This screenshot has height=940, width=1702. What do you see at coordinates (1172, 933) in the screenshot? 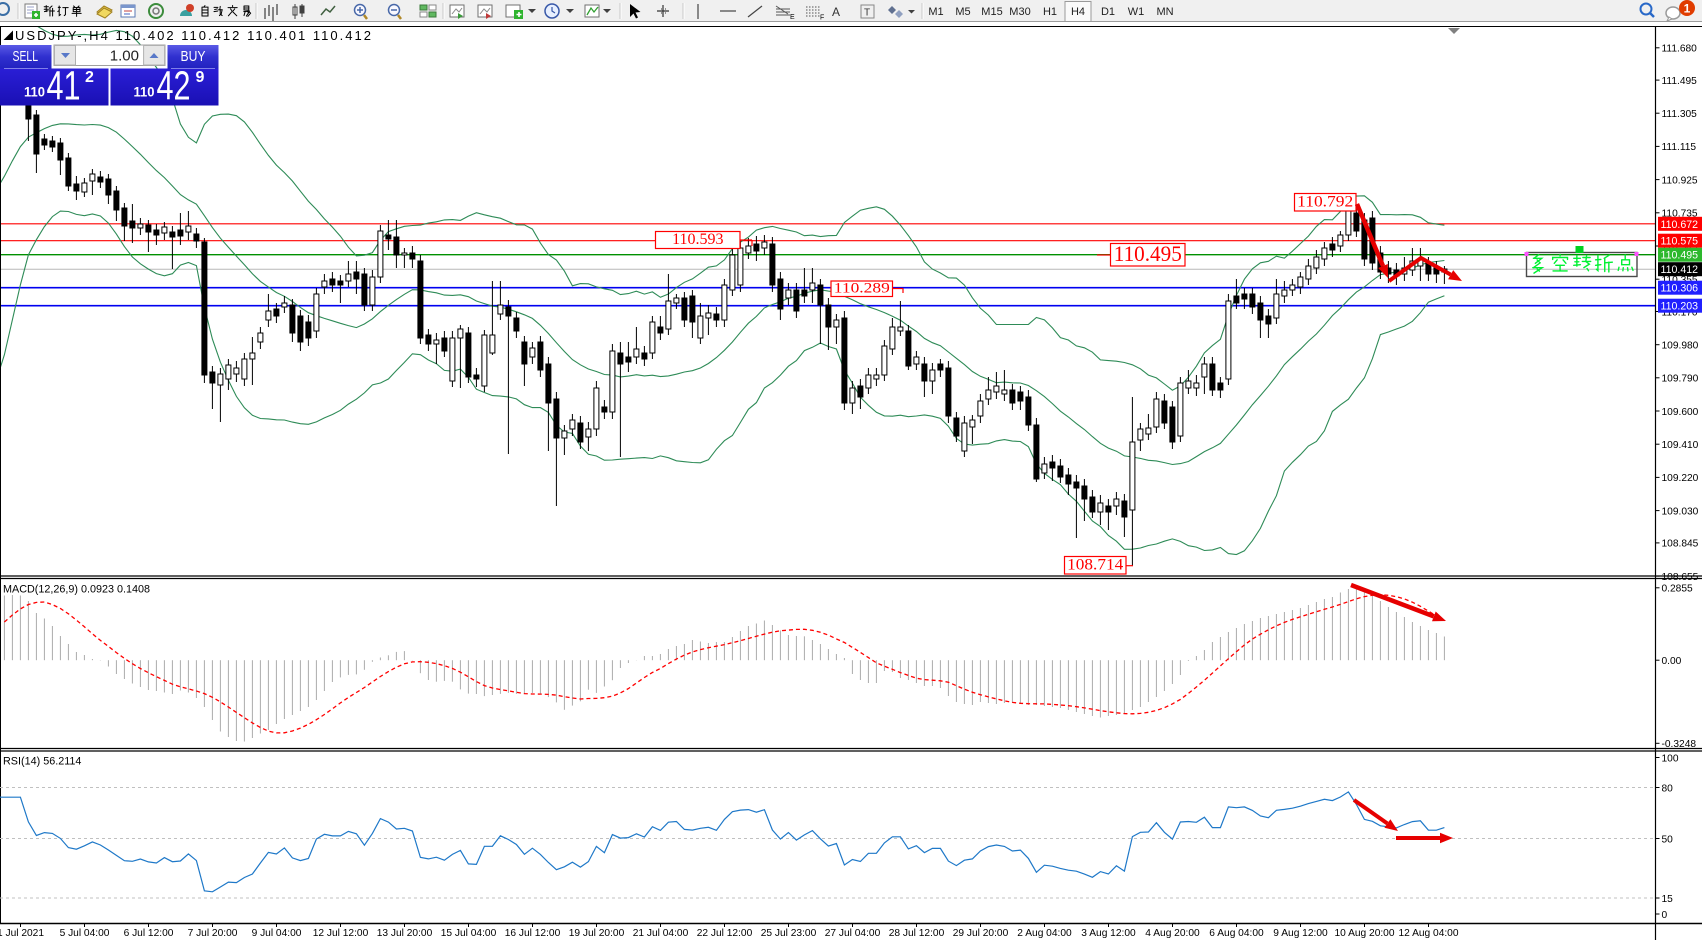
I see `svg-text: 4 Aug 20:00` at bounding box center [1172, 933].